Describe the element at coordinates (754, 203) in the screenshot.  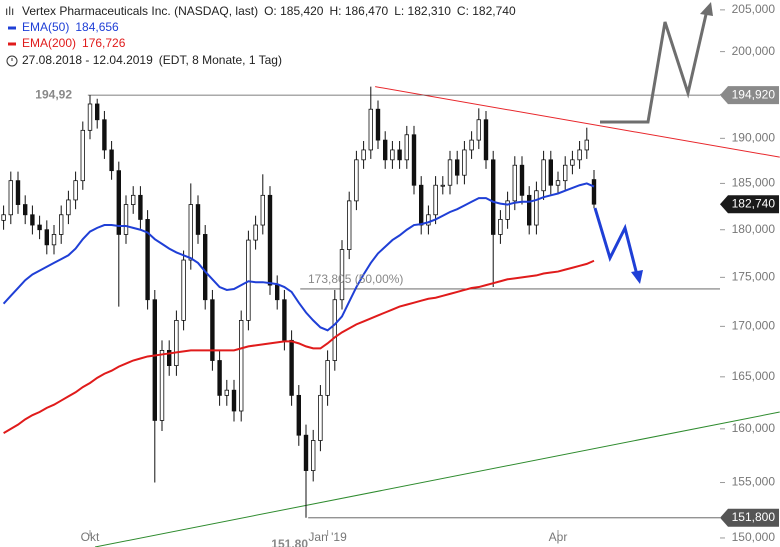
I see `price-box-label: 182,740` at that location.